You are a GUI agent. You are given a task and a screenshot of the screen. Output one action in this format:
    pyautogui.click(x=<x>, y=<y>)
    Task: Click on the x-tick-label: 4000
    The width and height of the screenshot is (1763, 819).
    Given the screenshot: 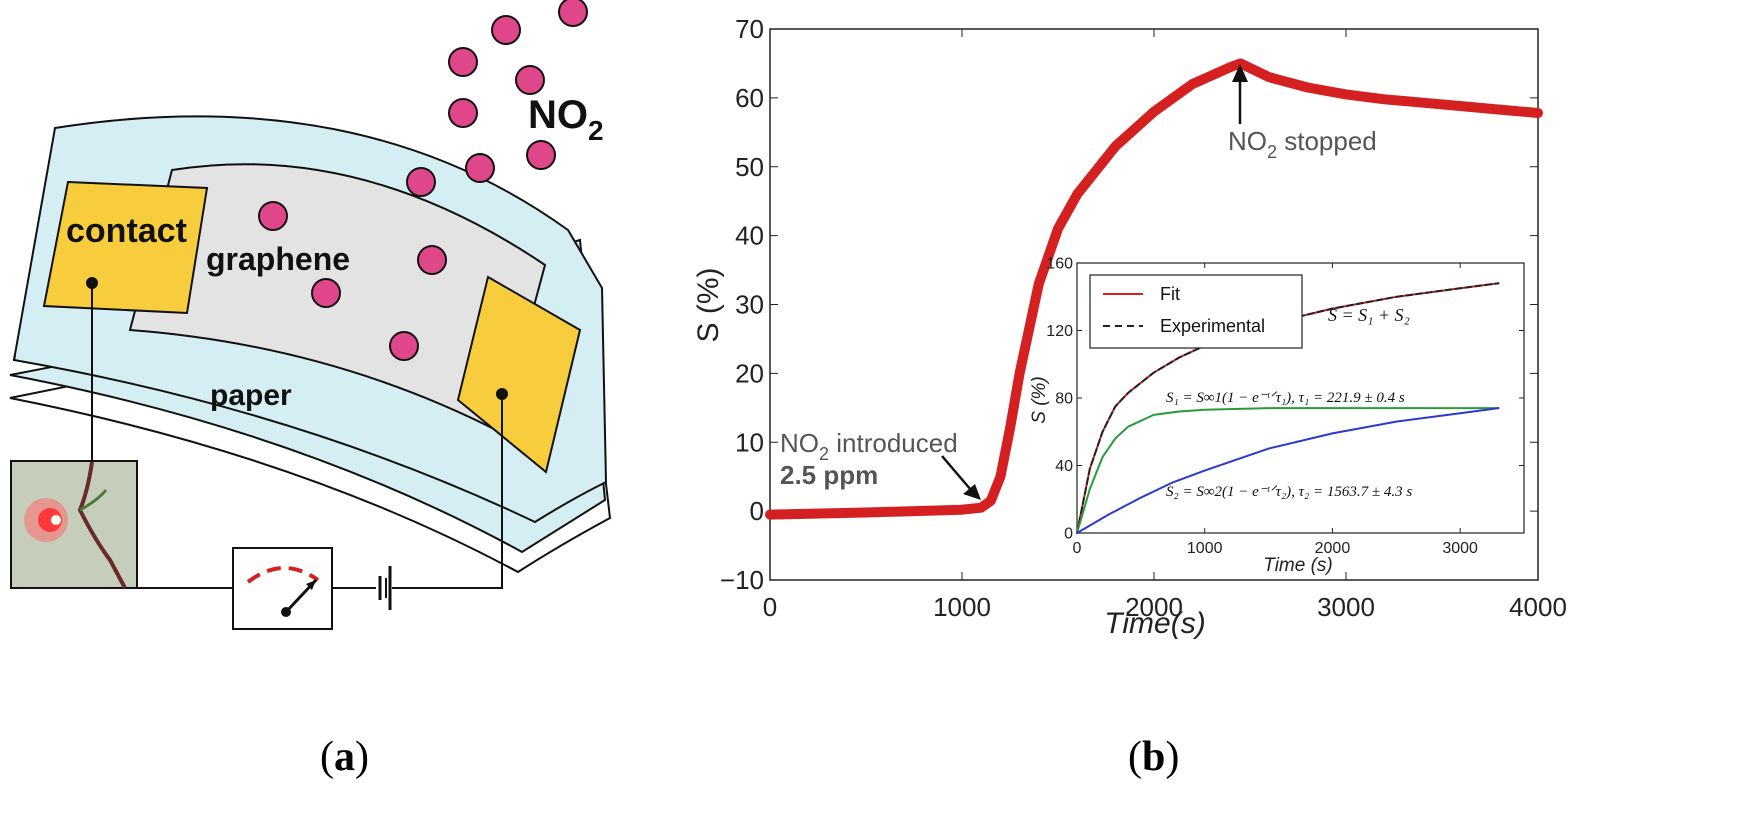 What is the action you would take?
    pyautogui.click(x=1538, y=607)
    